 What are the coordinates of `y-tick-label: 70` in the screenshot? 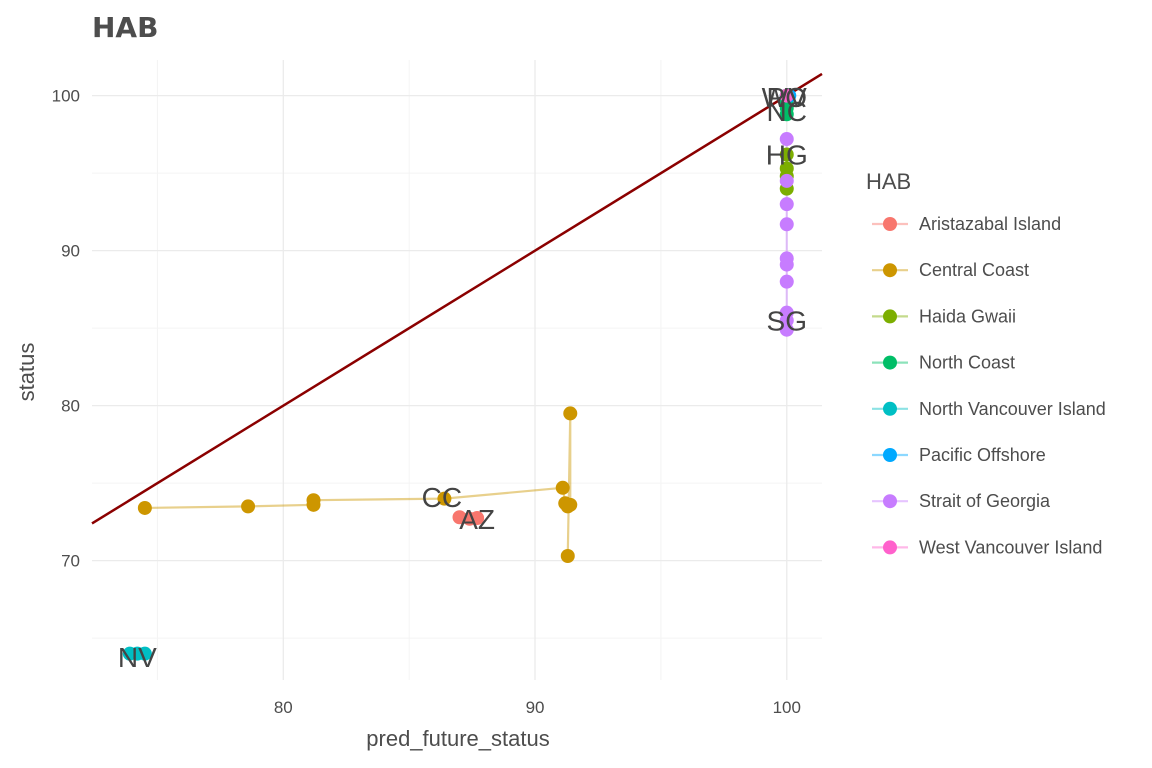 It's located at (70, 561).